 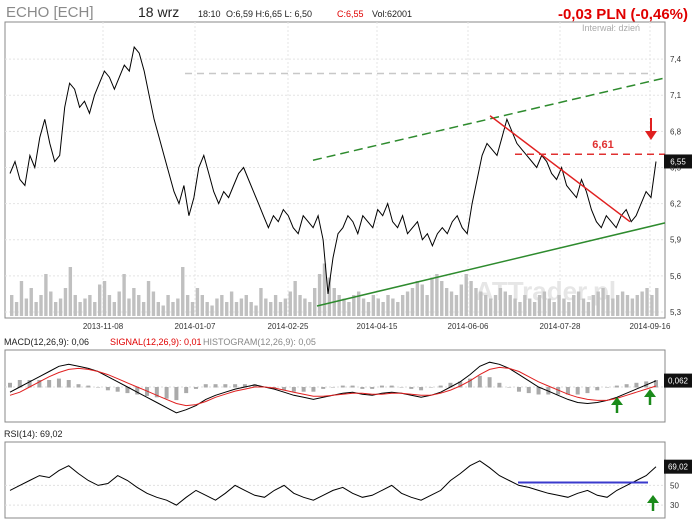 I want to click on price-last-value: 6,55, so click(x=678, y=161).